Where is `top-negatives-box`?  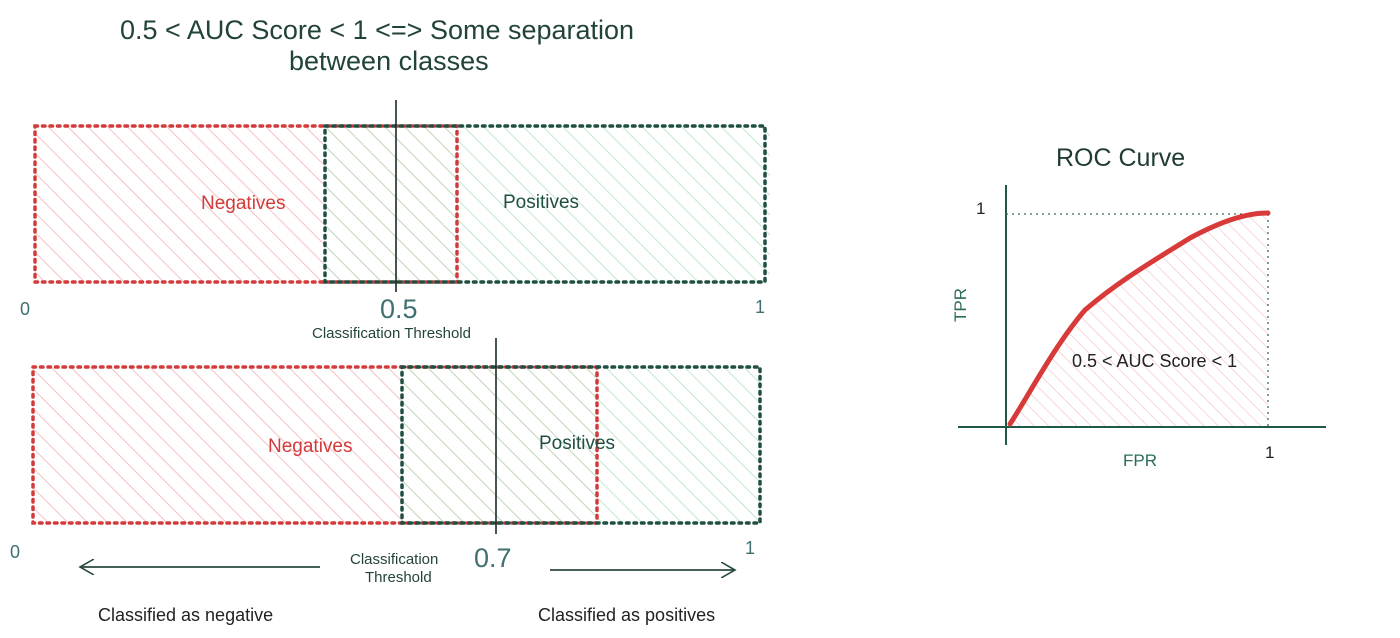 top-negatives-box is located at coordinates (246, 204).